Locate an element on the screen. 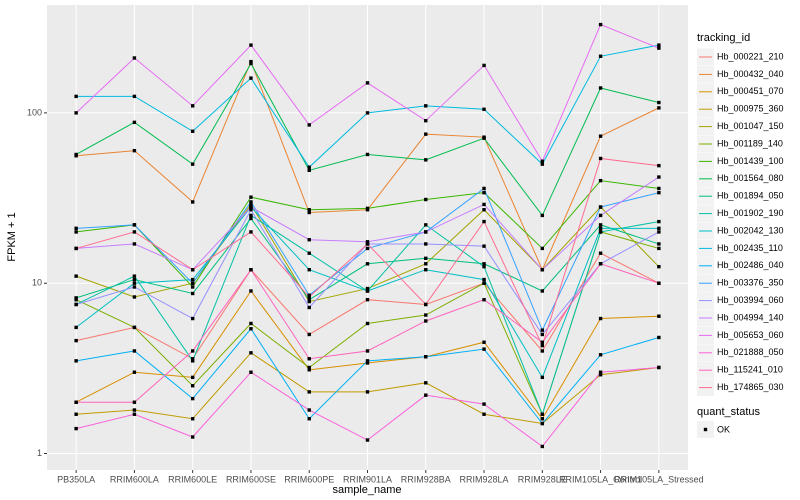 This screenshot has height=500, width=800. legend-label: Hb_174865_030 is located at coordinates (750, 387).